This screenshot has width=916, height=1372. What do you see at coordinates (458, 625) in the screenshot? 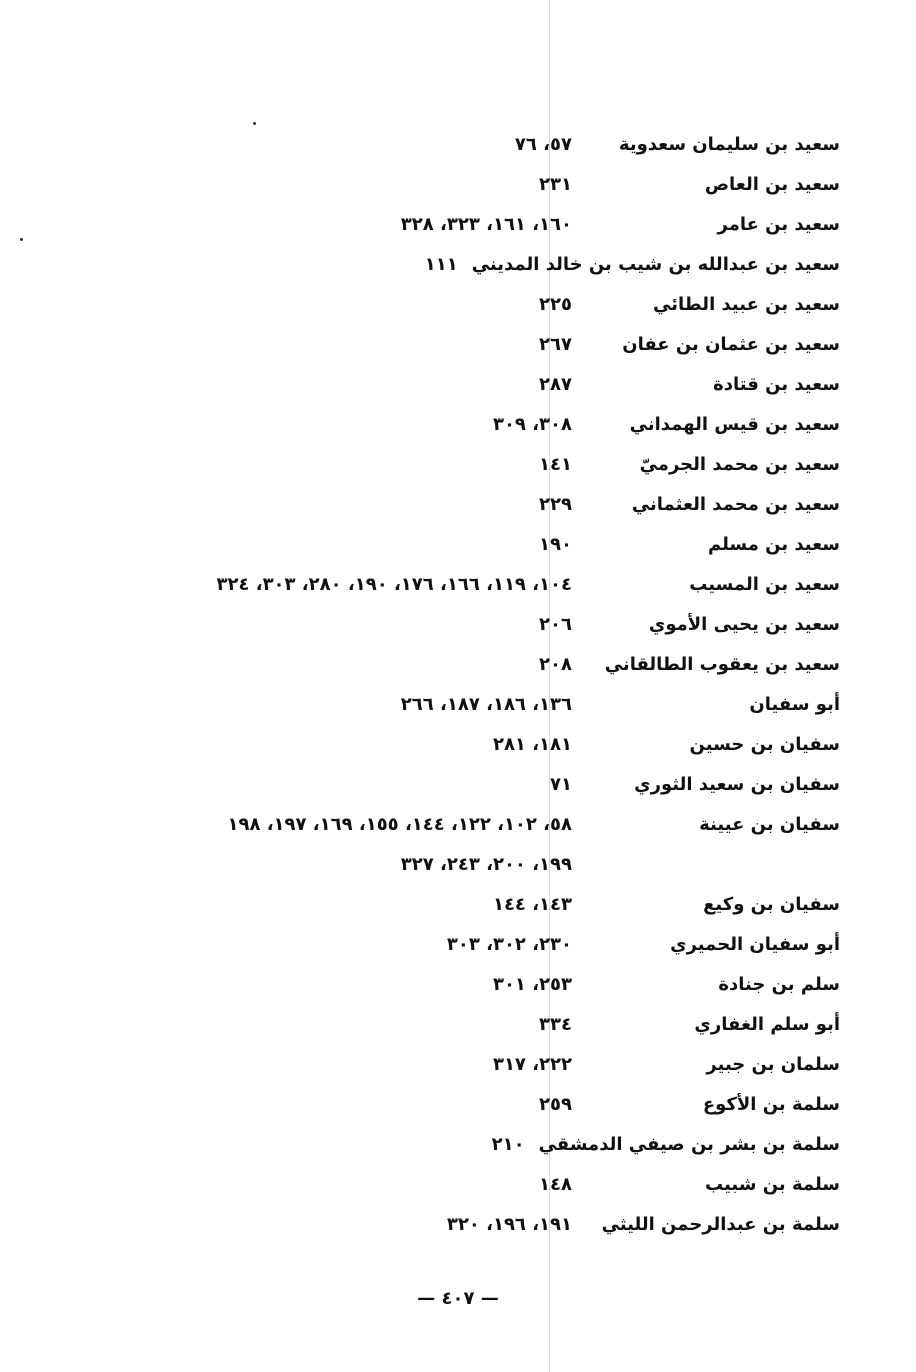
I see `index-entry: سعيد بن يحيى الأموي ٢٠٦` at bounding box center [458, 625].